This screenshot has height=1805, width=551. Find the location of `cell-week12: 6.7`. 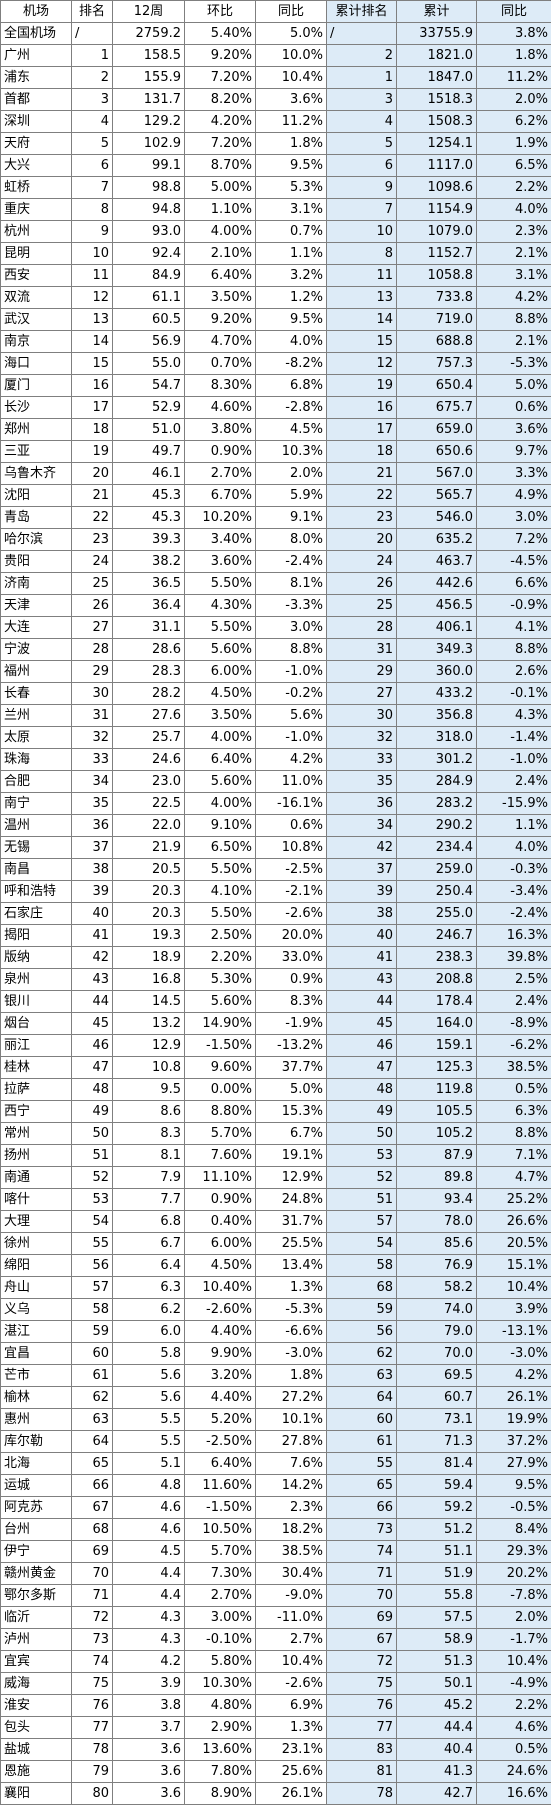

cell-week12: 6.7 is located at coordinates (148, 1243).